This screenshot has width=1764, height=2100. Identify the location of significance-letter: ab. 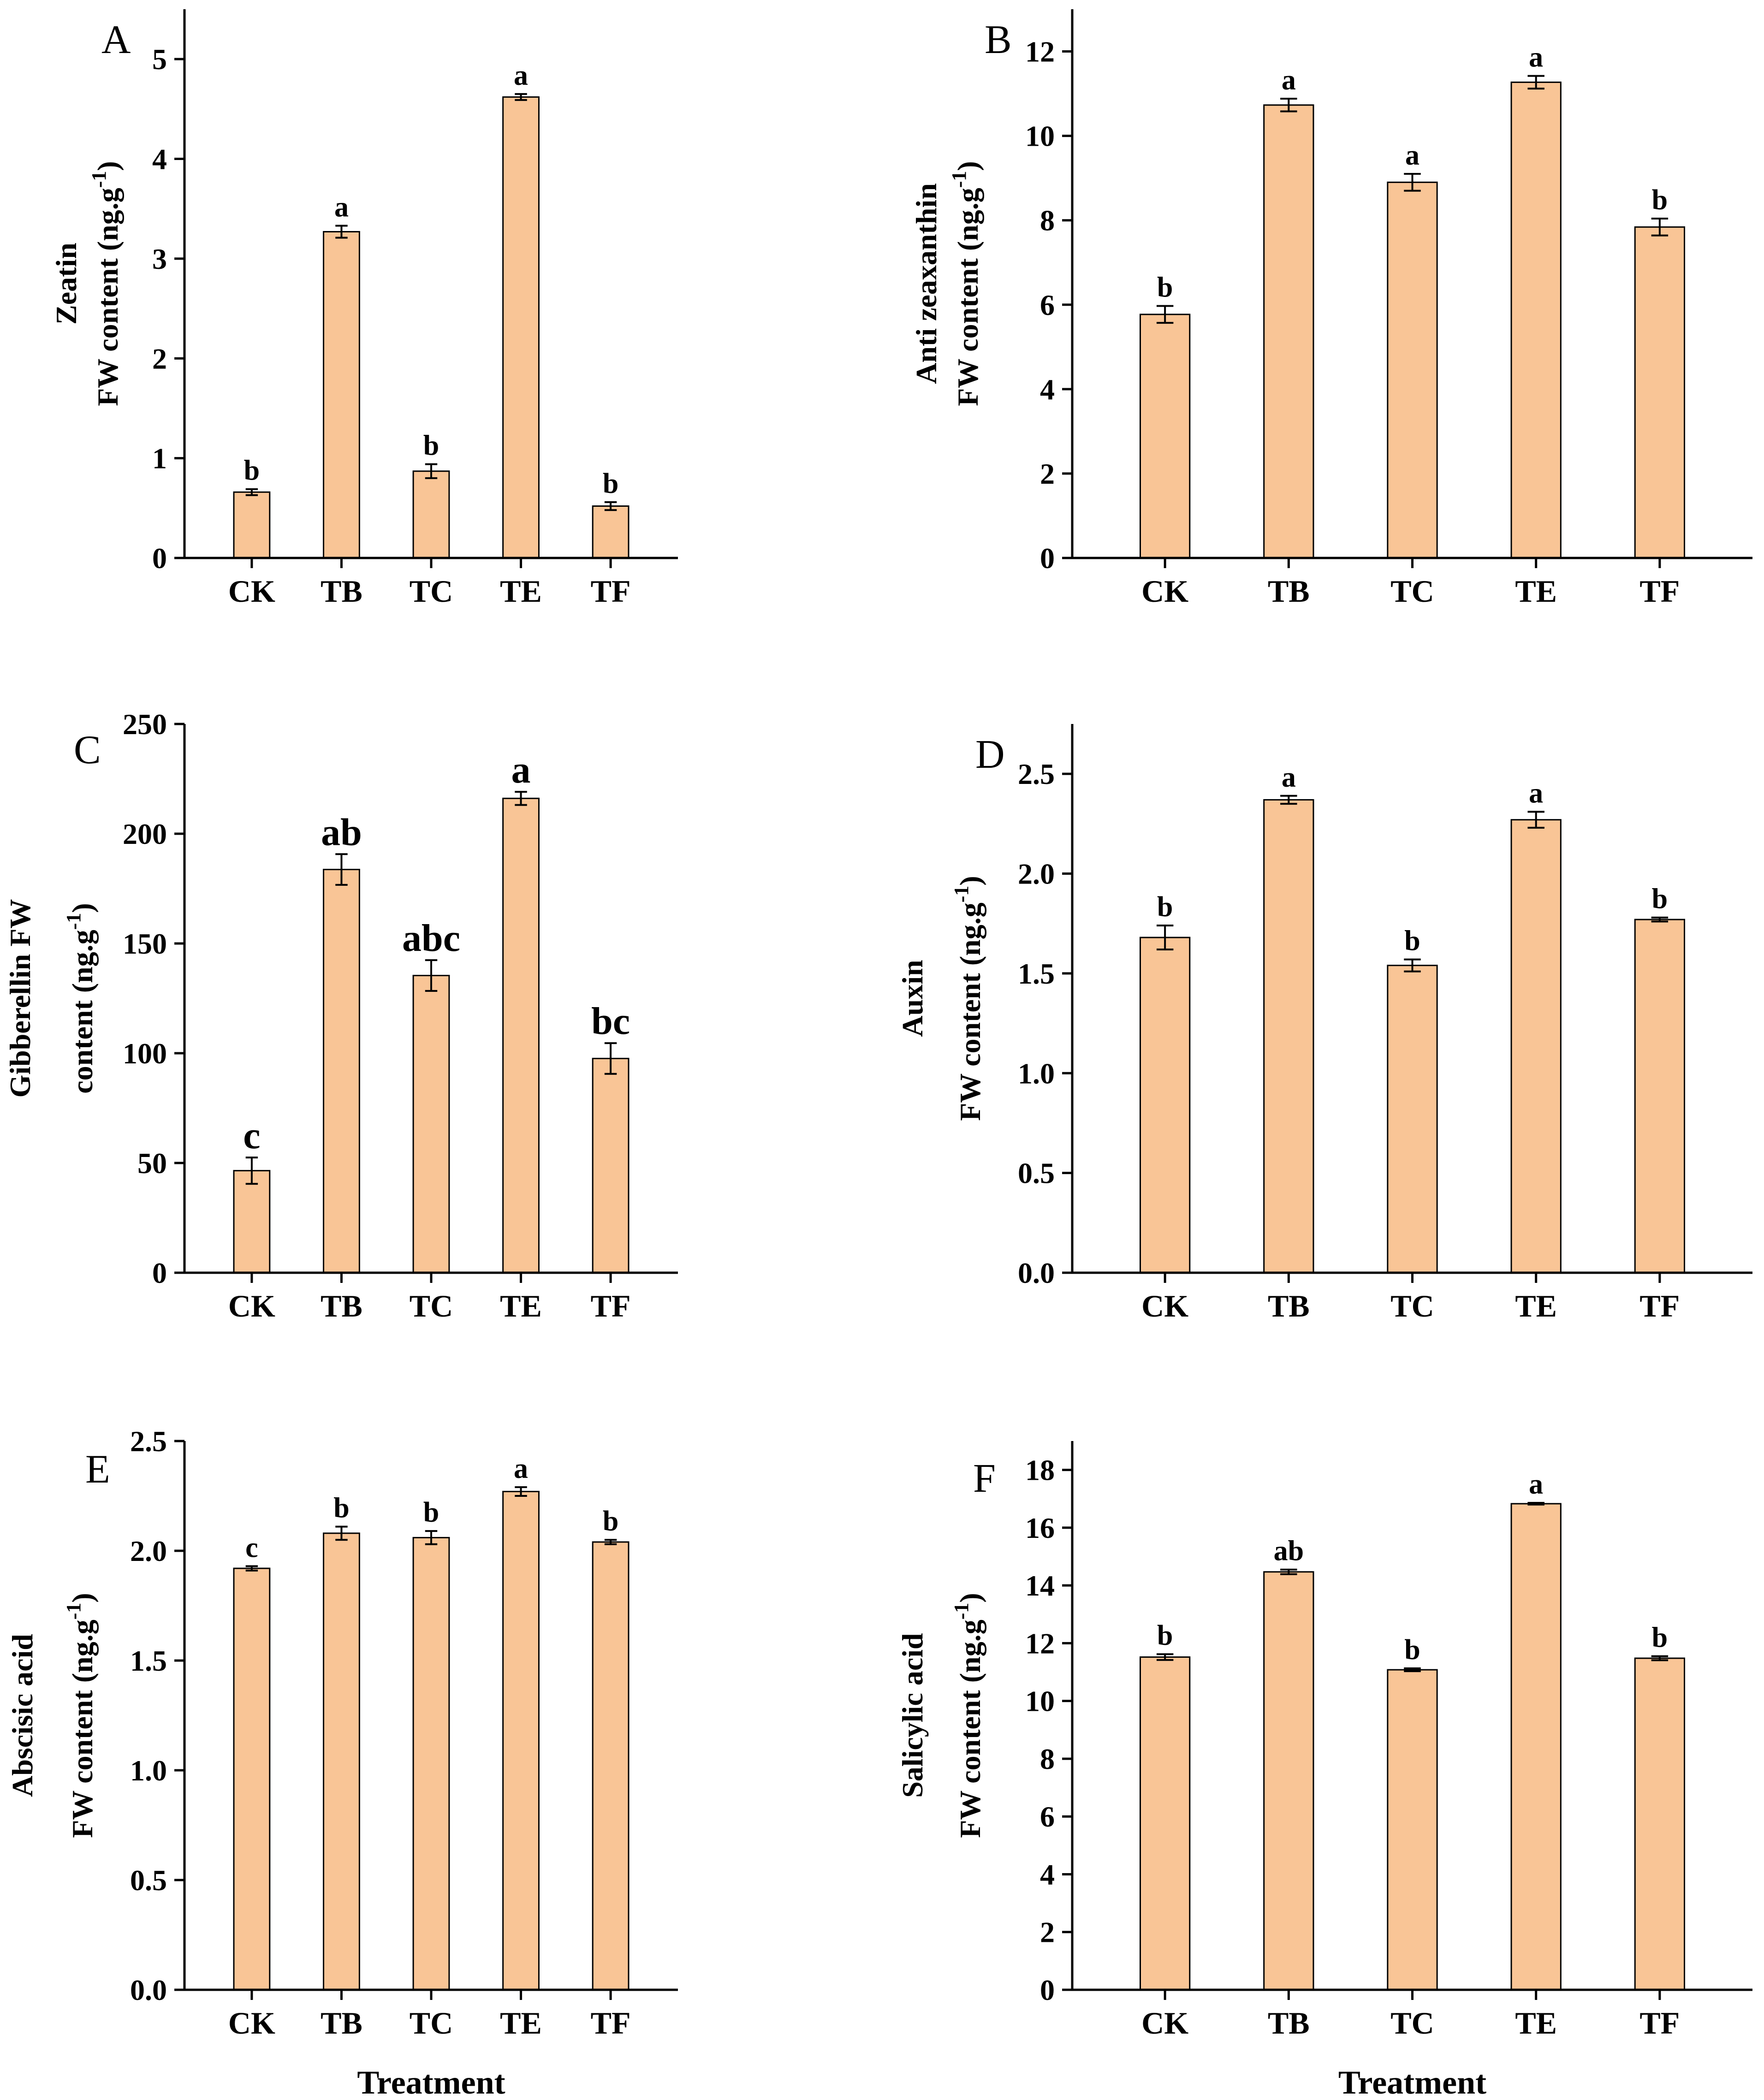
(1289, 1551).